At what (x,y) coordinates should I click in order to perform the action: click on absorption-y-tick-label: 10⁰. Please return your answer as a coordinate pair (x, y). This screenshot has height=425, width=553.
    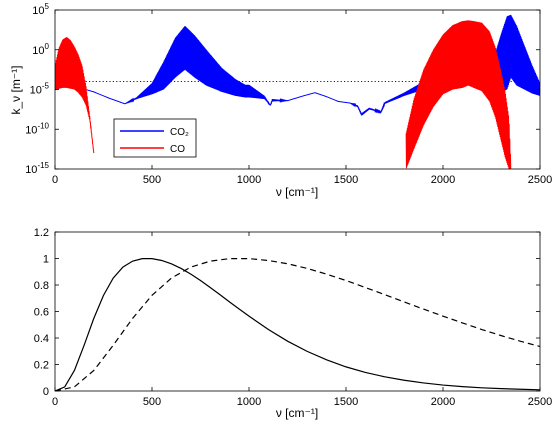
    Looking at the image, I should click on (40, 49).